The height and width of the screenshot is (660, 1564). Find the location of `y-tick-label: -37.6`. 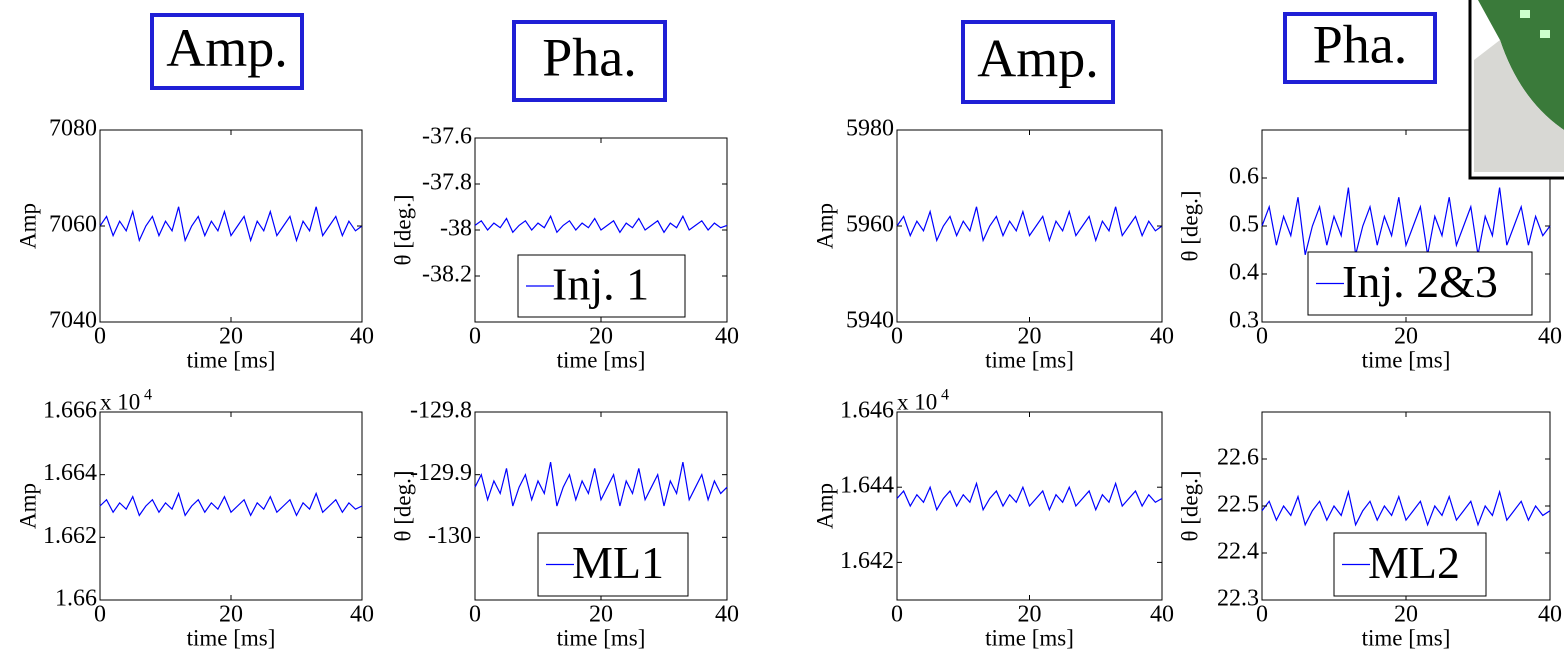

y-tick-label: -37.6 is located at coordinates (447, 137).